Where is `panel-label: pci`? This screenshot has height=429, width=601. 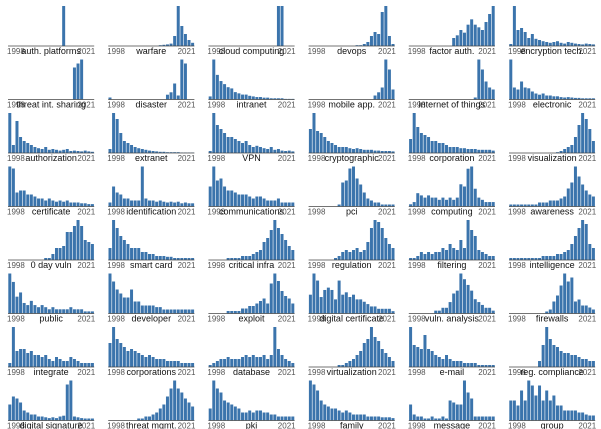 panel-label: pci is located at coordinates (352, 212).